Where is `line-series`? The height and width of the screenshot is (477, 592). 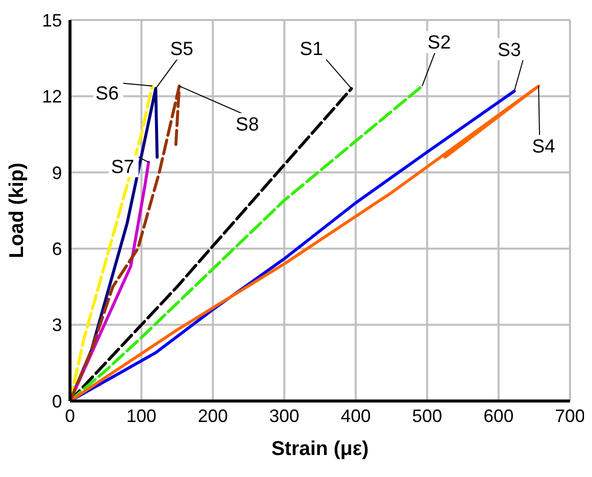 line-series is located at coordinates (125, 242).